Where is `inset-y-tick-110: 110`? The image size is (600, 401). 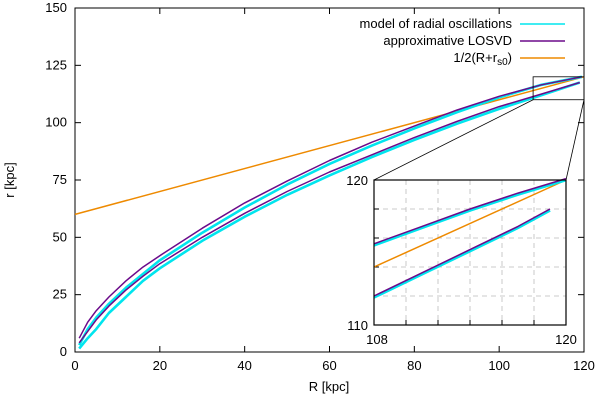 inset-y-tick-110: 110 is located at coordinates (357, 325).